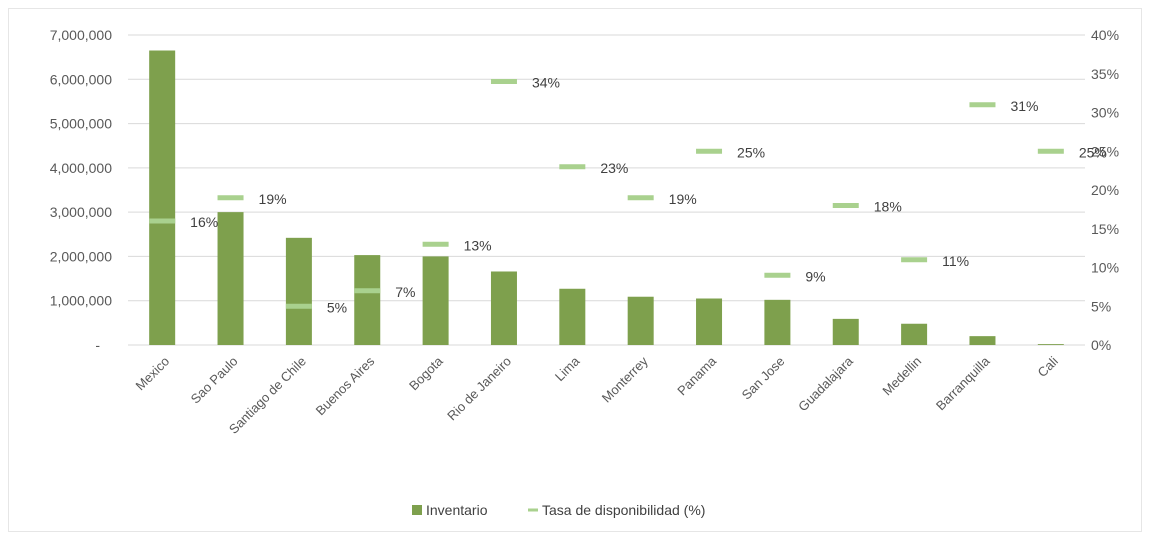  What do you see at coordinates (479, 389) in the screenshot?
I see `x-category-label: Rio de Janeiro` at bounding box center [479, 389].